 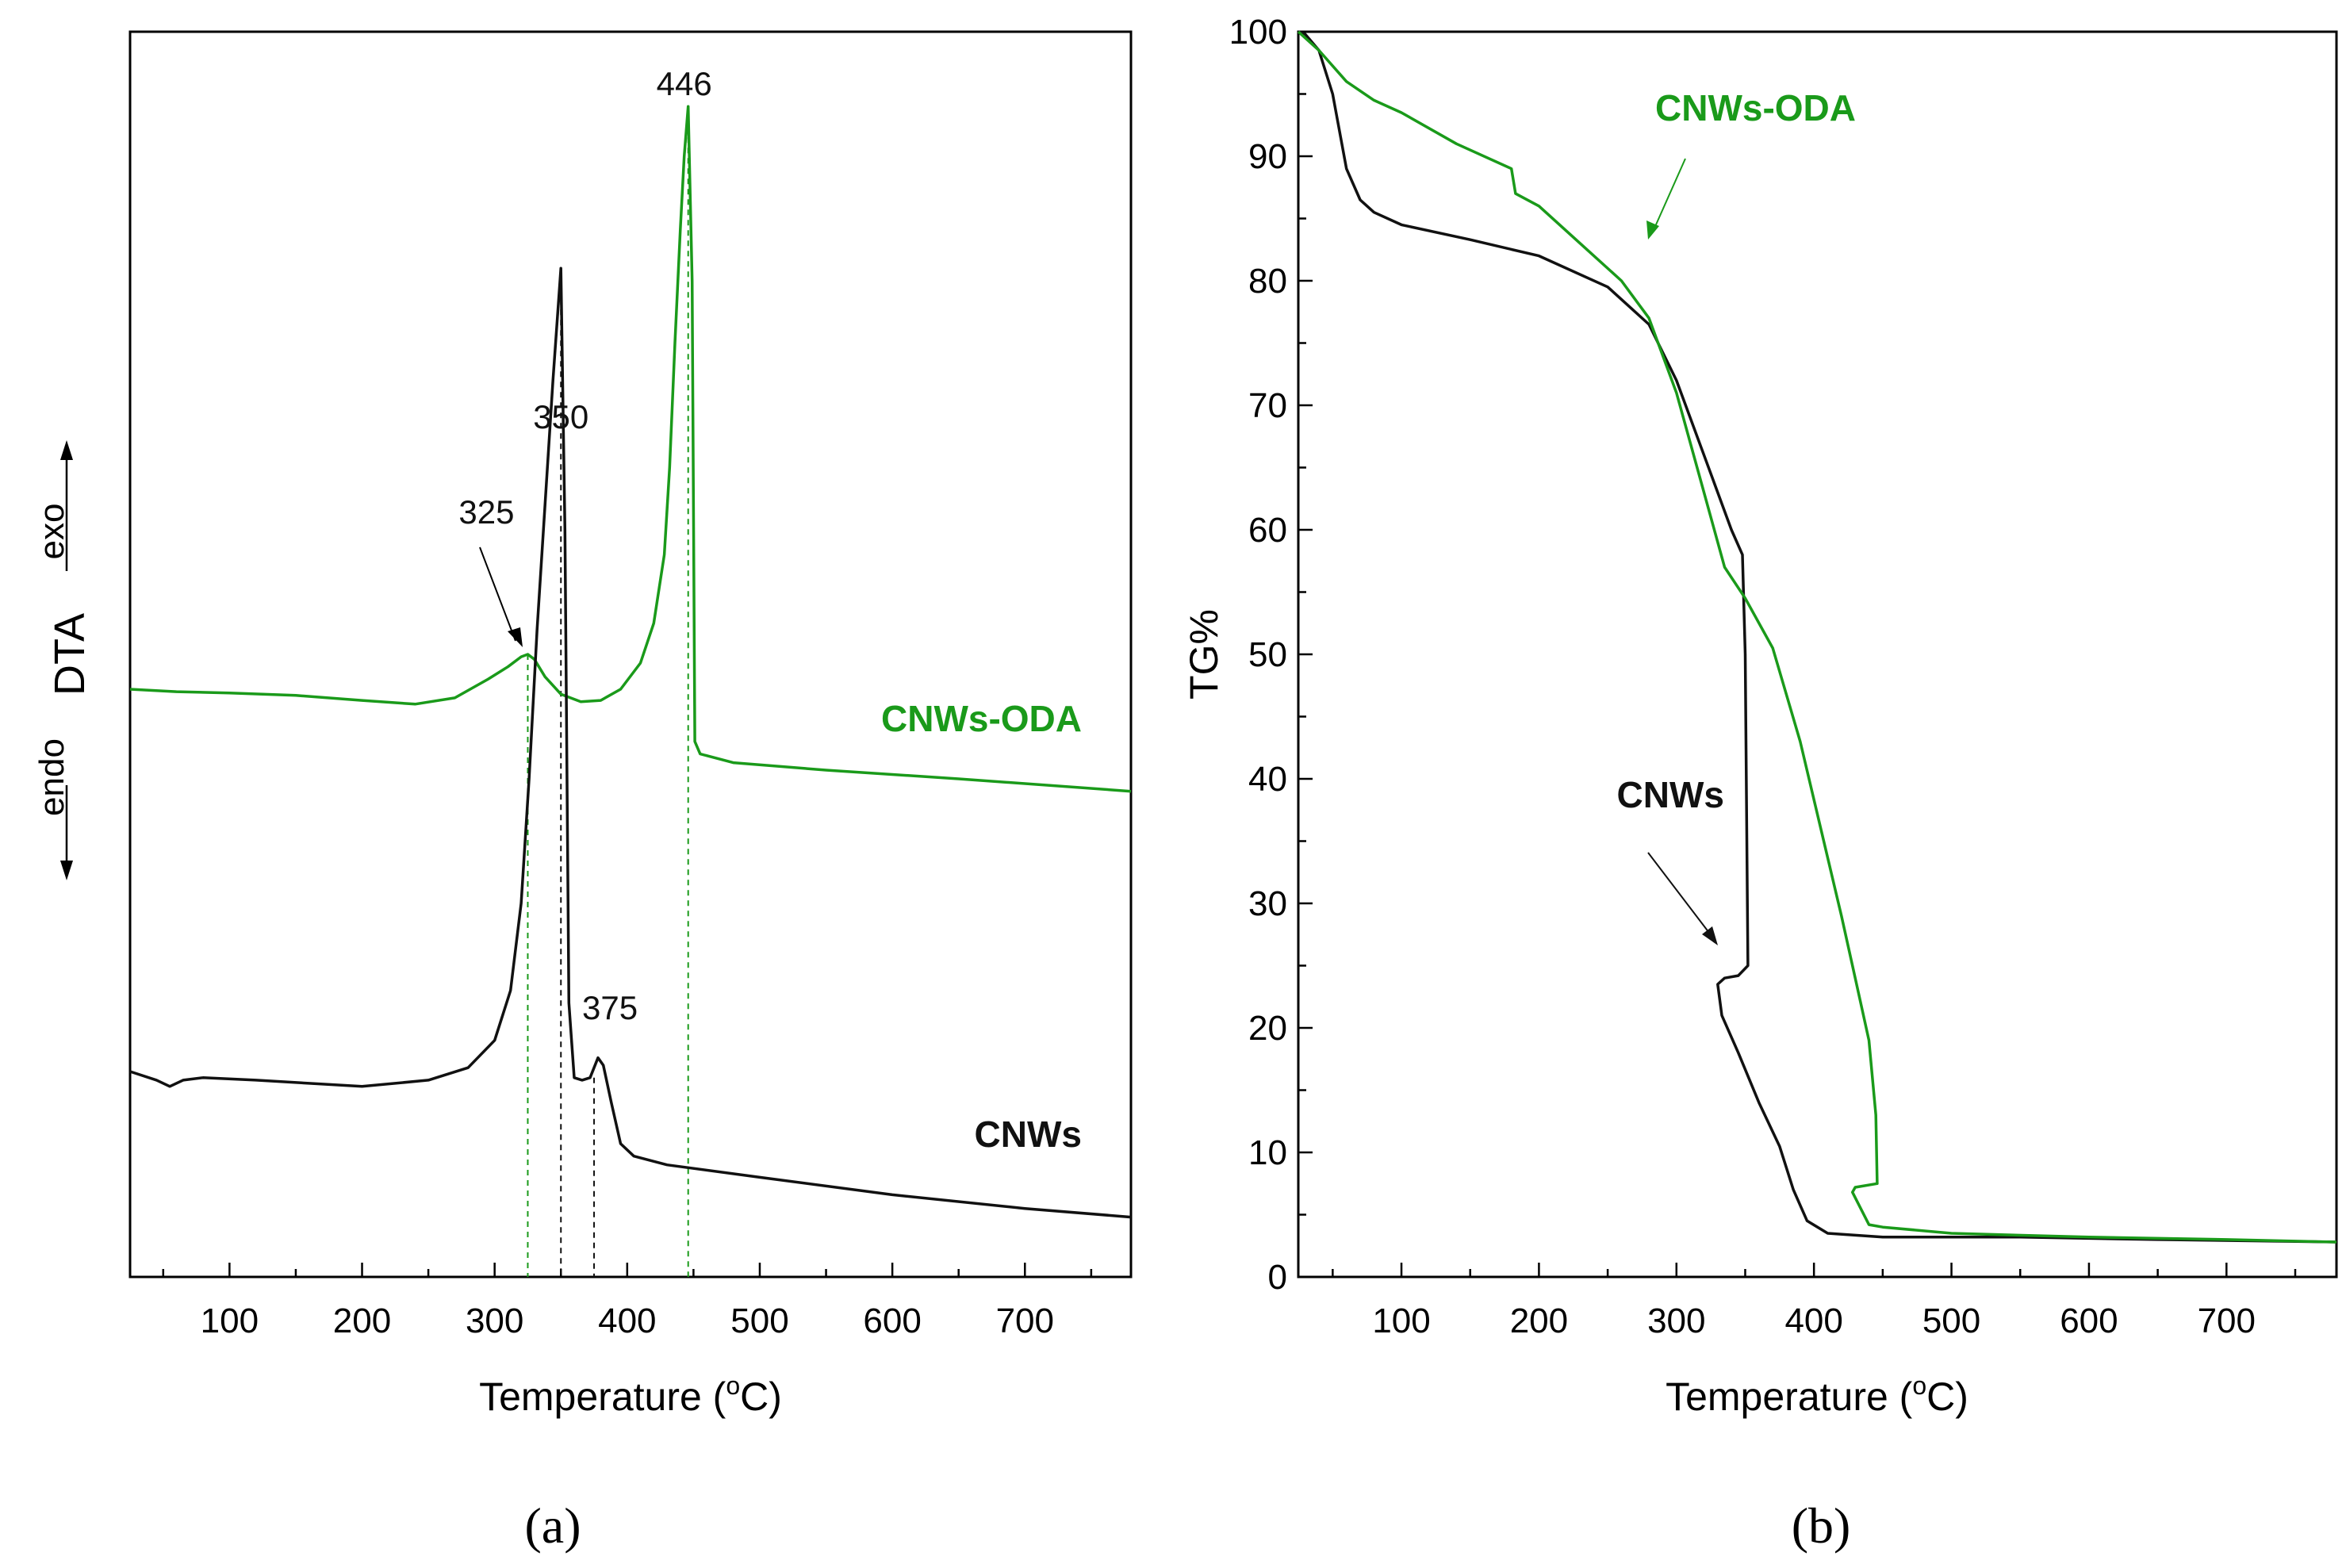 I want to click on dta-annotation-cnws-oda: CNWs-ODA, so click(x=981, y=718).